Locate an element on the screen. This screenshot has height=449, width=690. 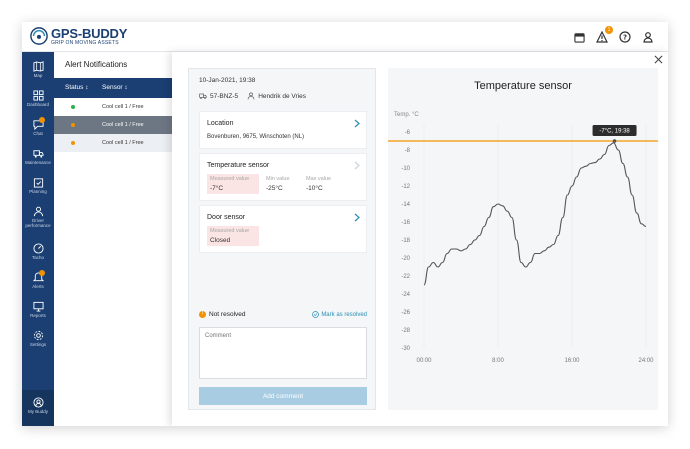
sidebar-item-label: Tacho is located at coordinates (37, 257).